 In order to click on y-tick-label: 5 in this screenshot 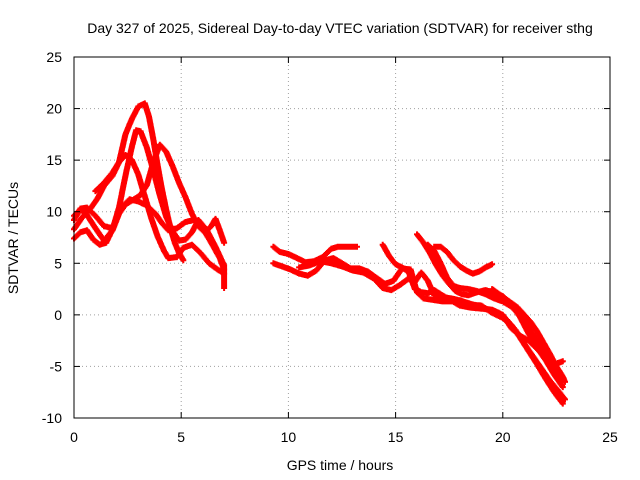, I will do `click(58, 263)`.